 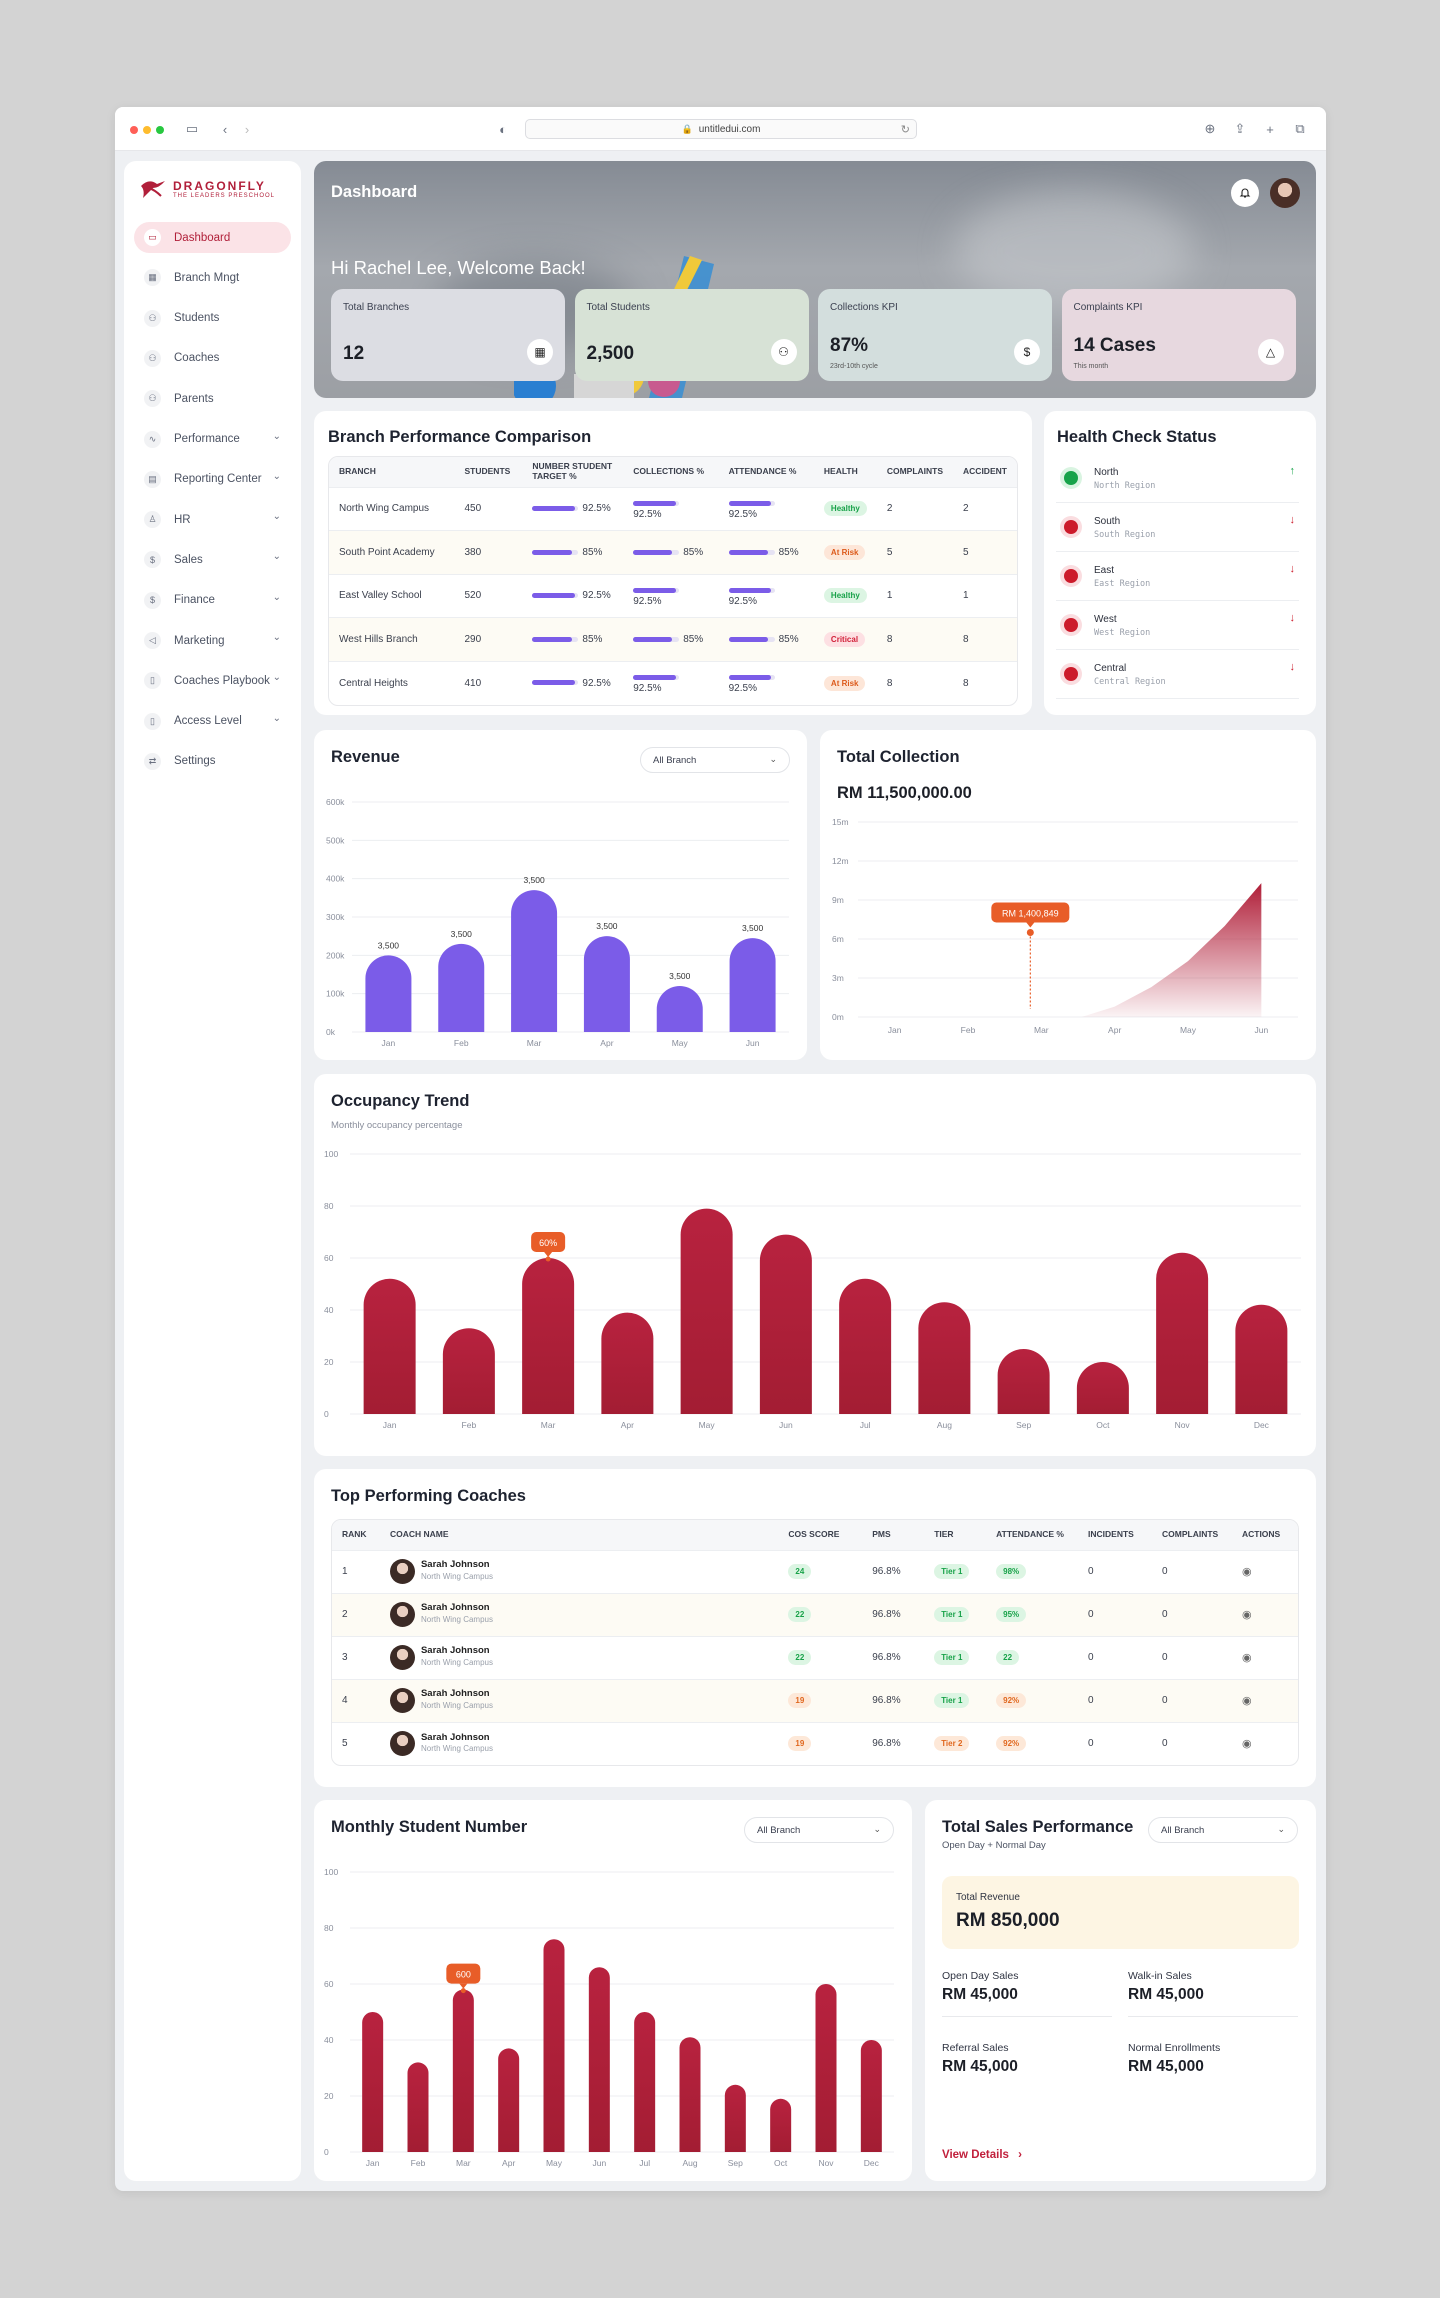 What do you see at coordinates (212, 318) in the screenshot?
I see `sidebar-item-students: ⚇ Students` at bounding box center [212, 318].